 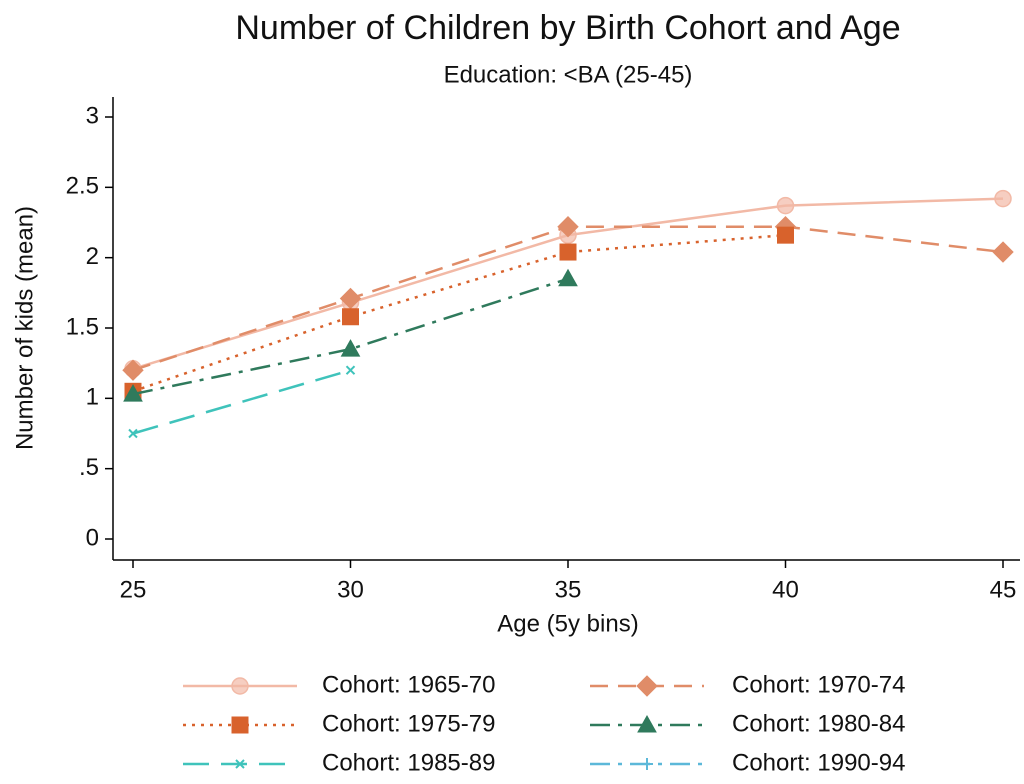 I want to click on y-tick-label: 1, so click(x=92, y=397).